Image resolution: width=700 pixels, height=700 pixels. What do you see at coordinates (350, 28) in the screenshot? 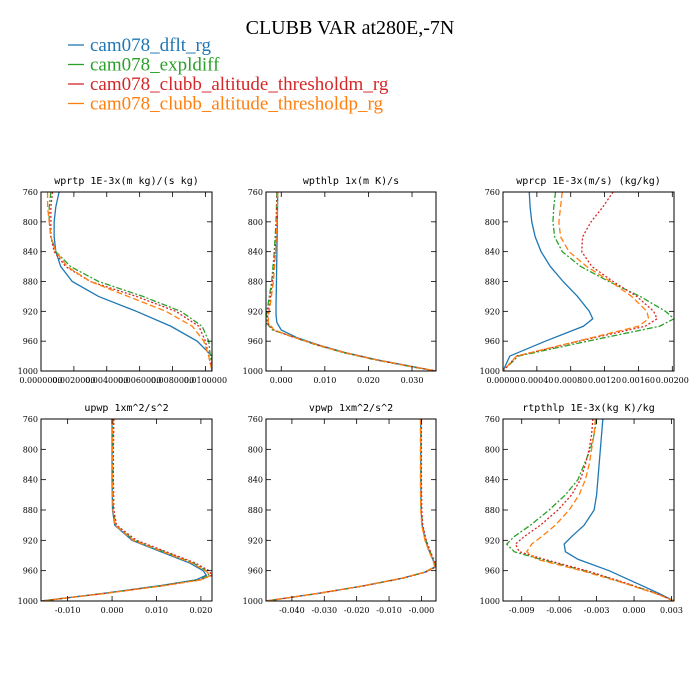
I see `figure-title: CLUBB VAR at280E,-7N` at bounding box center [350, 28].